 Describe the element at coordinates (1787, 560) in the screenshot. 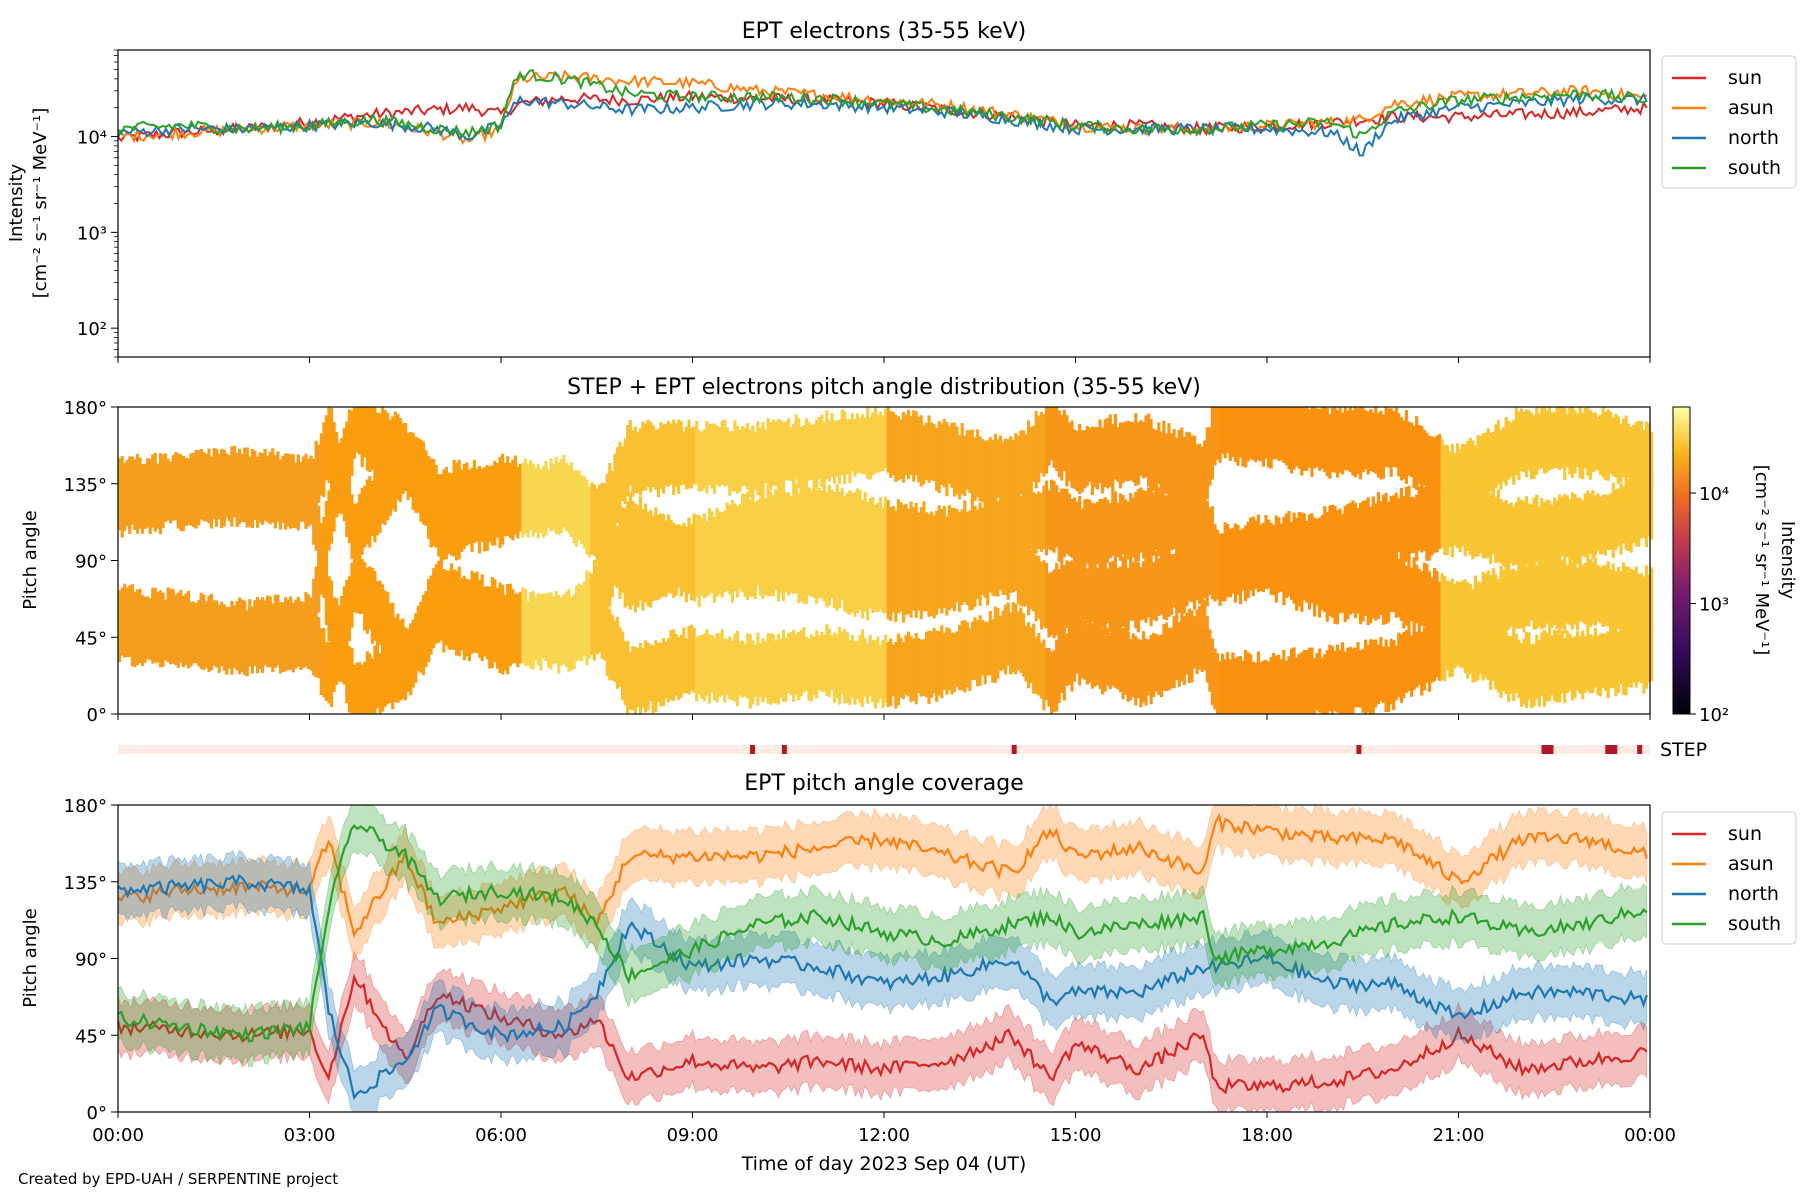

I see `colorbar-label-line1: Intensity` at that location.